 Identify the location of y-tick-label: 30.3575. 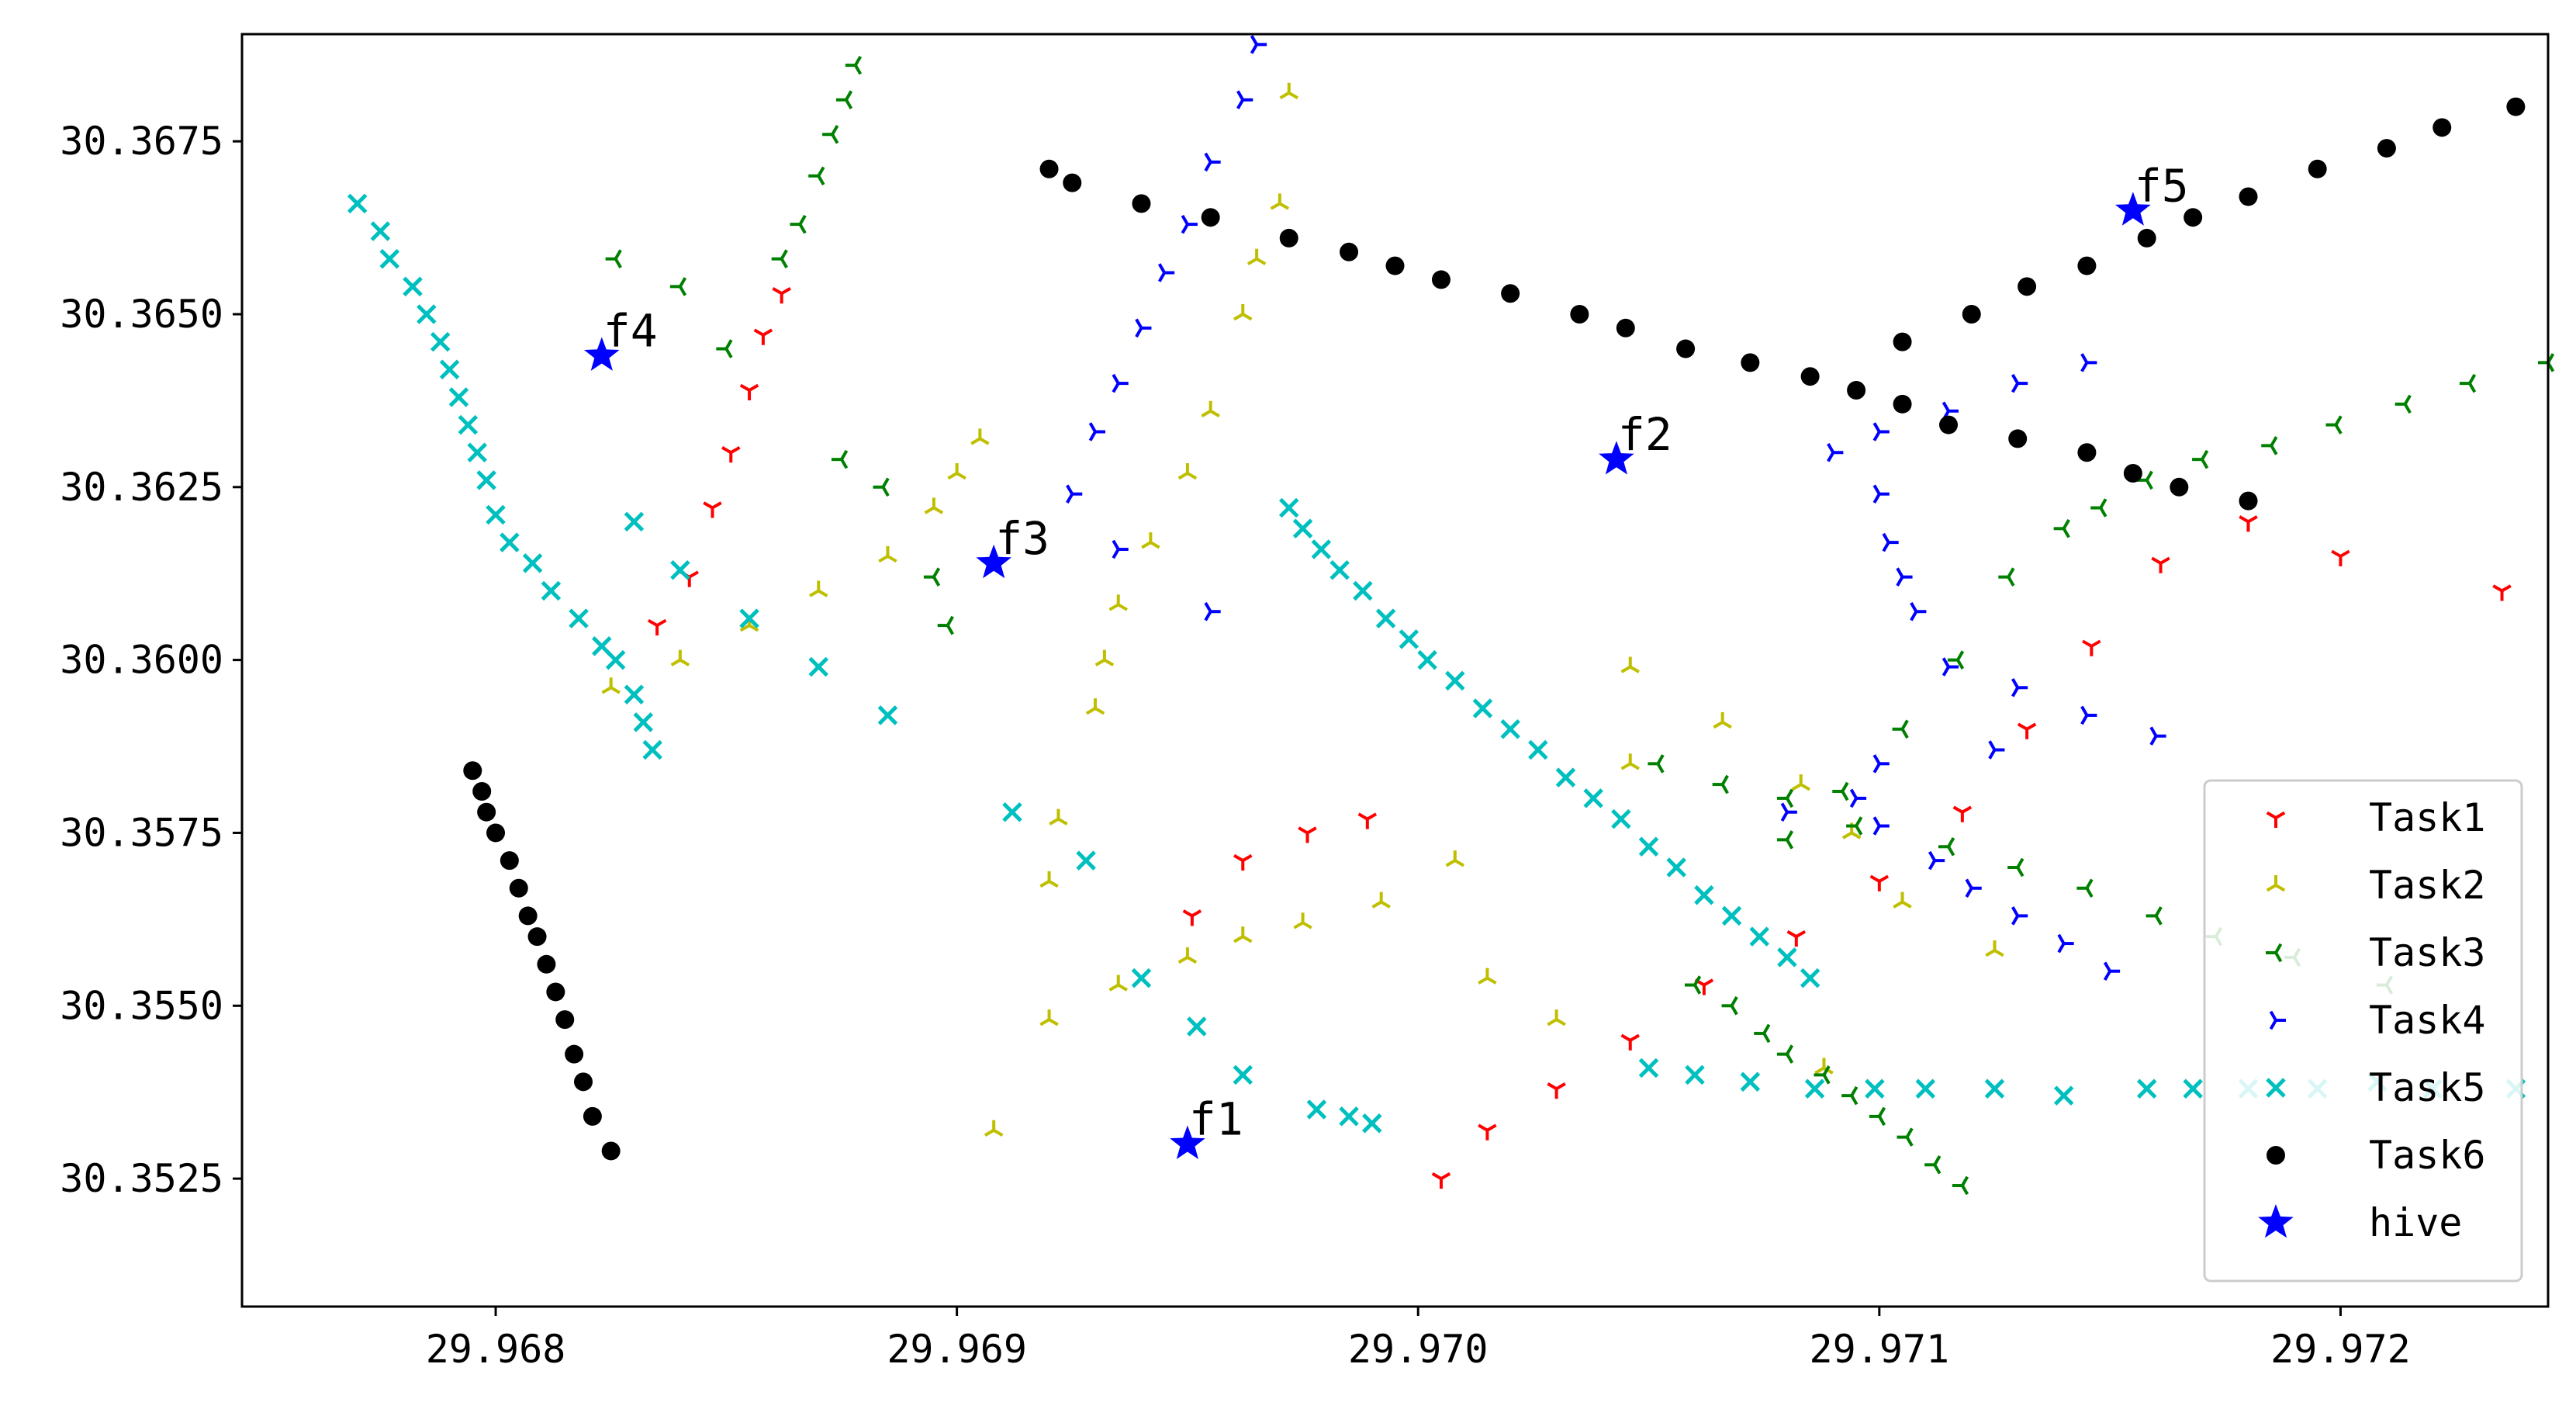
(141, 833).